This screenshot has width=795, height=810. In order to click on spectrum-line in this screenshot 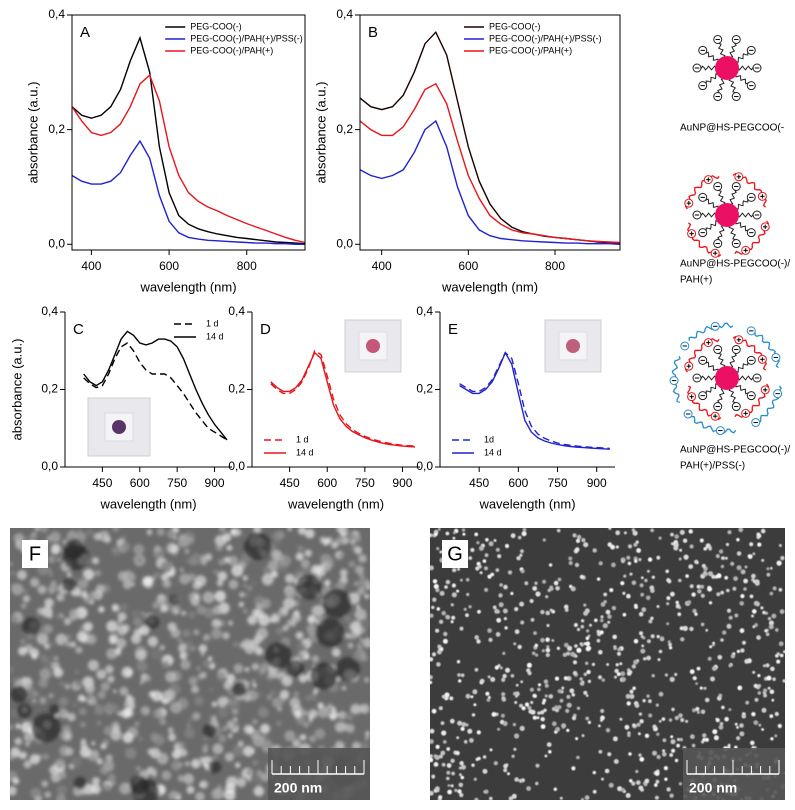, I will do `click(155, 391)`.